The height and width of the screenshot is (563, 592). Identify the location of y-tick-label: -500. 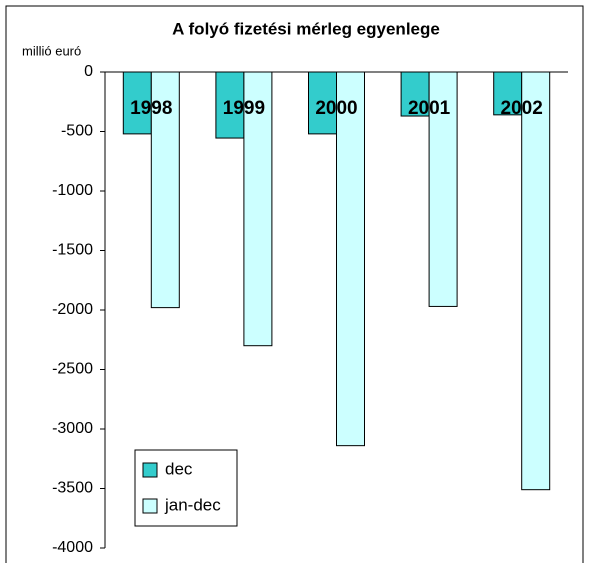
(77, 131).